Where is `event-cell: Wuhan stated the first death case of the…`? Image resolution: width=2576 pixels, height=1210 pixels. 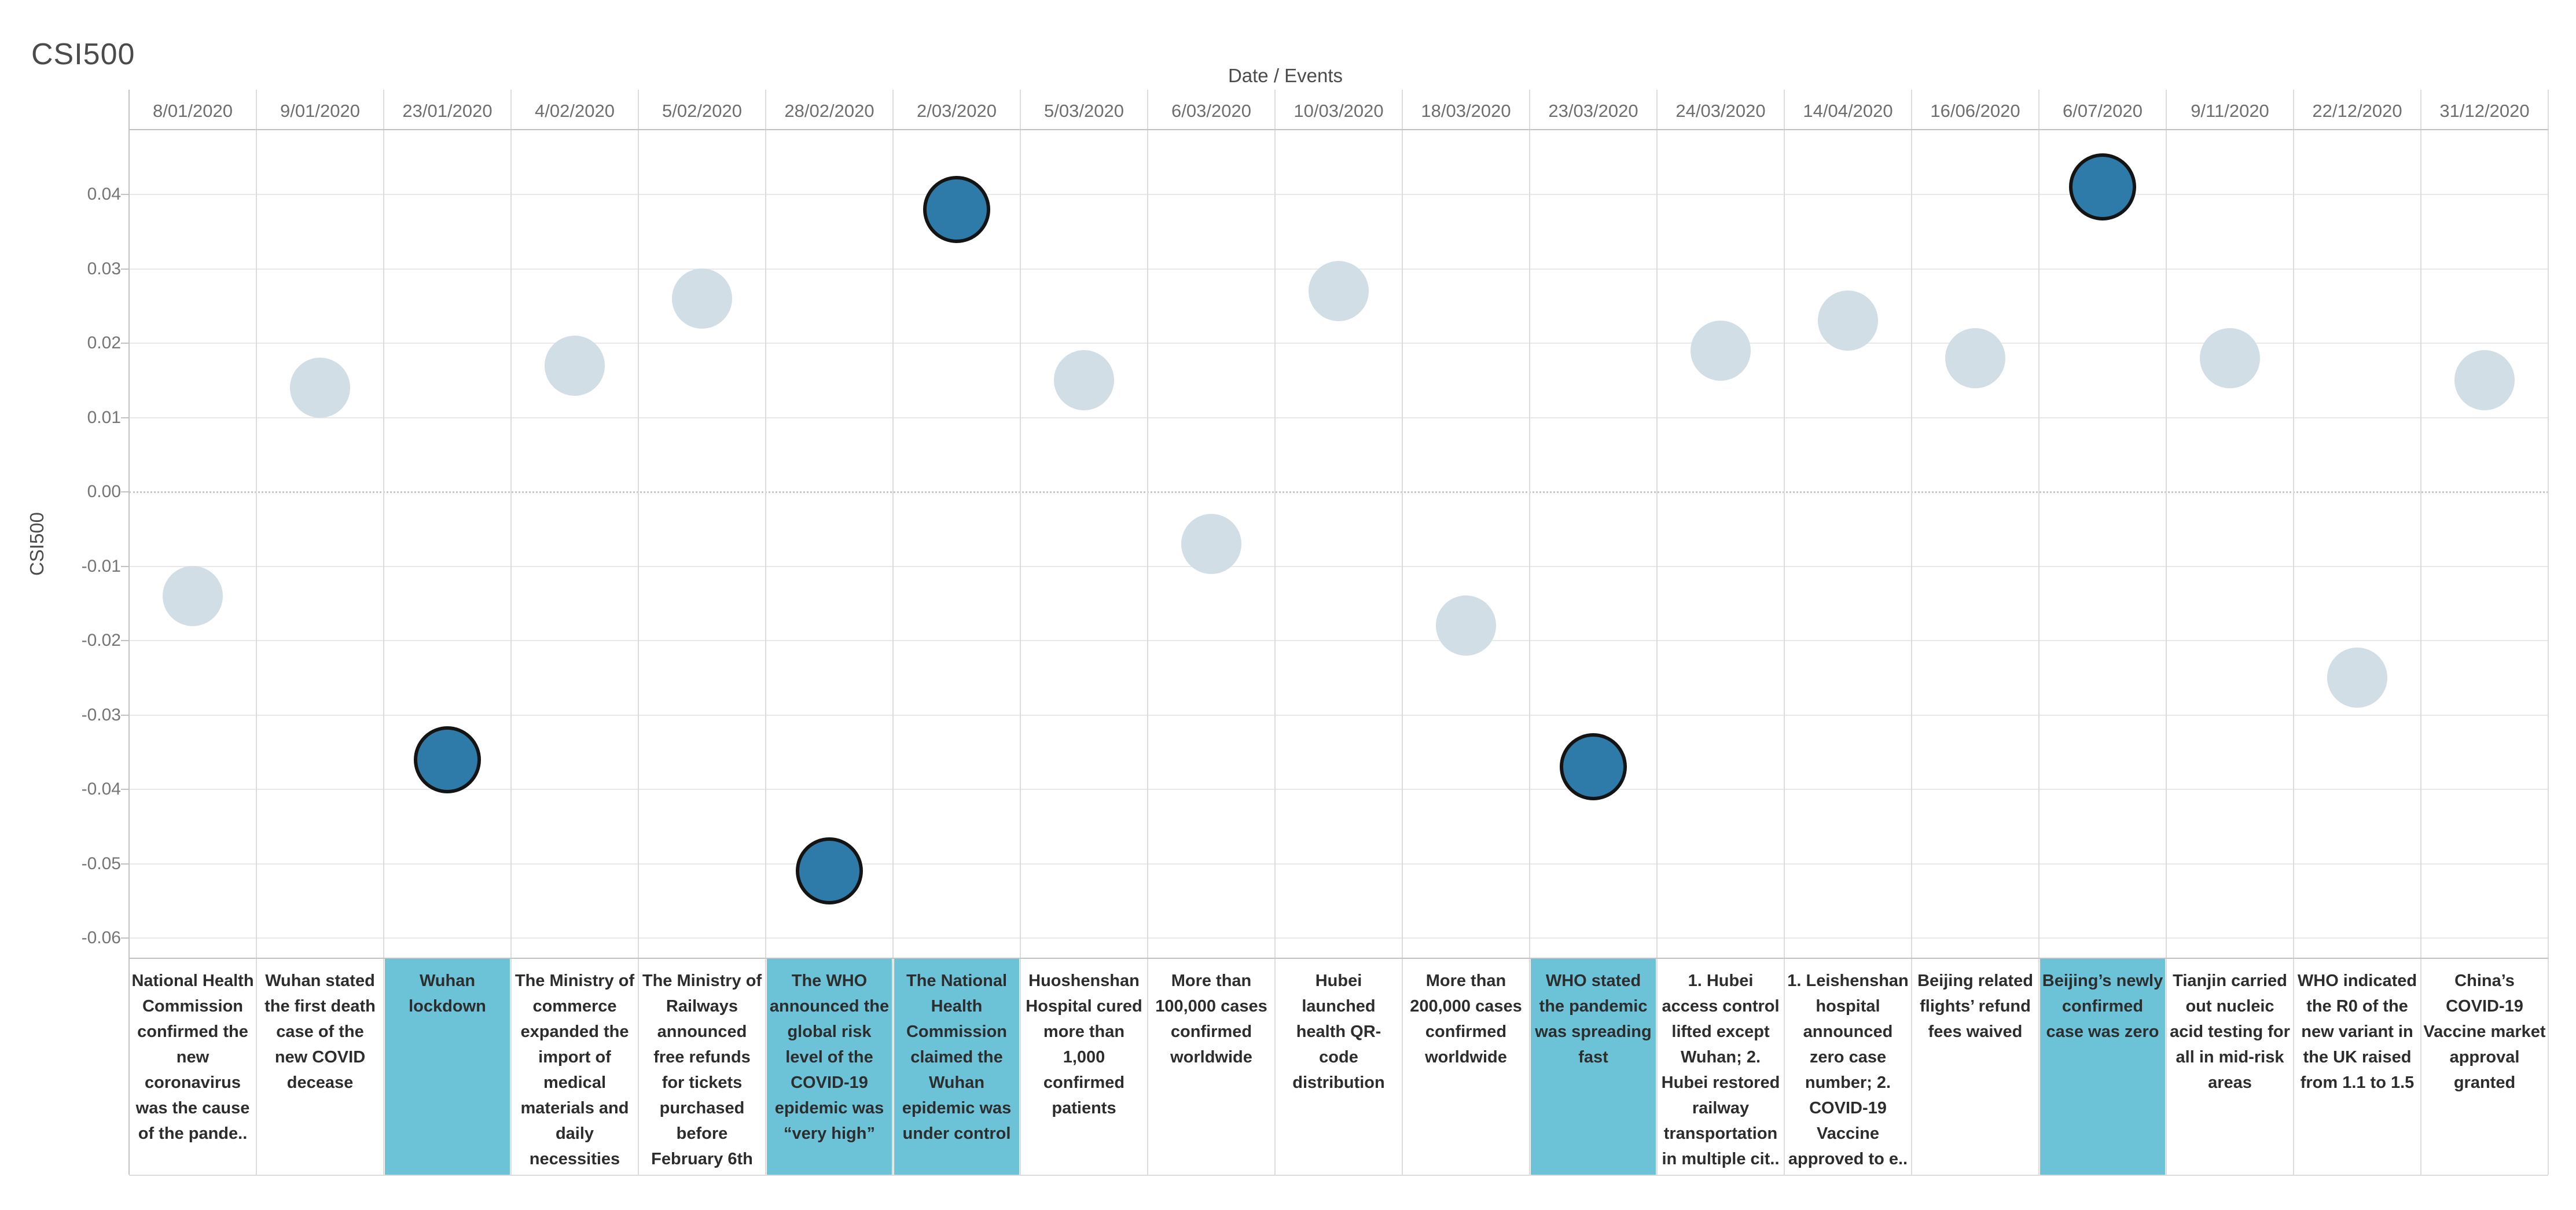 event-cell: Wuhan stated the first death case of the… is located at coordinates (320, 1032).